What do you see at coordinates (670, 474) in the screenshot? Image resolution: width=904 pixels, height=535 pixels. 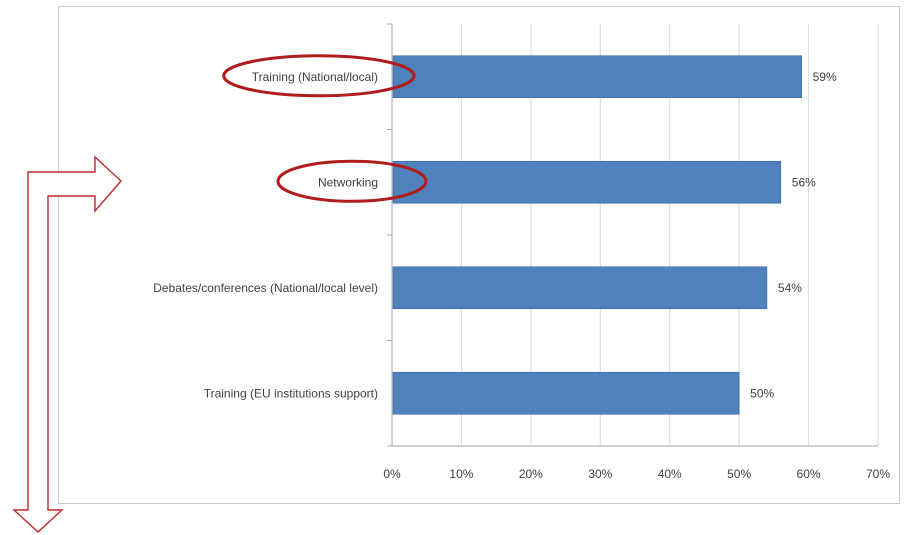 I see `x-tick-label: 40%` at bounding box center [670, 474].